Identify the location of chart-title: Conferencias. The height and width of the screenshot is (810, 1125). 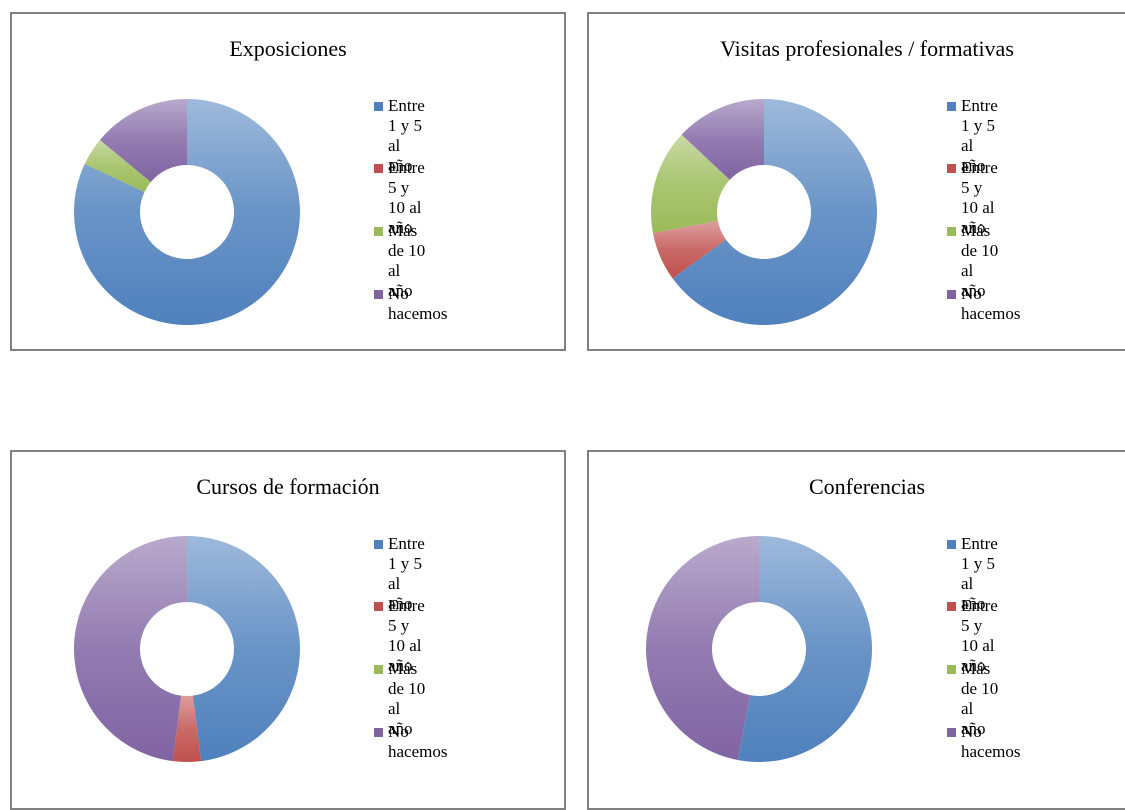
(867, 486).